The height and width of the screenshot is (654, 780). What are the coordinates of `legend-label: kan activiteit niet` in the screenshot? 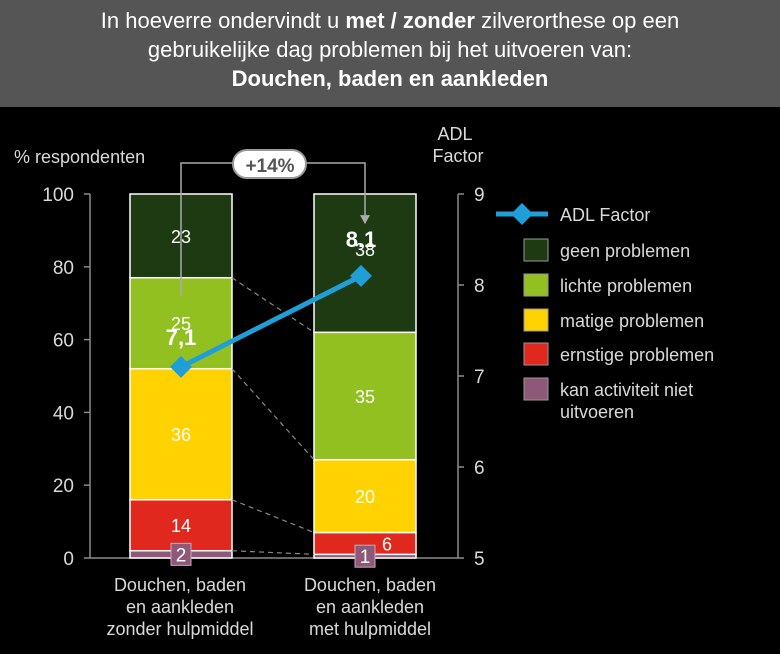 It's located at (626, 390).